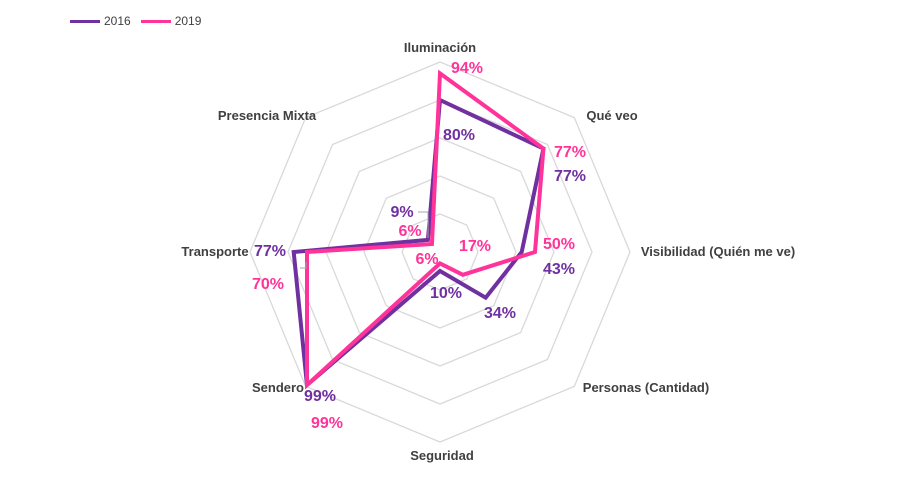 This screenshot has height=485, width=910. What do you see at coordinates (459, 135) in the screenshot?
I see `value-label-2016: 80%` at bounding box center [459, 135].